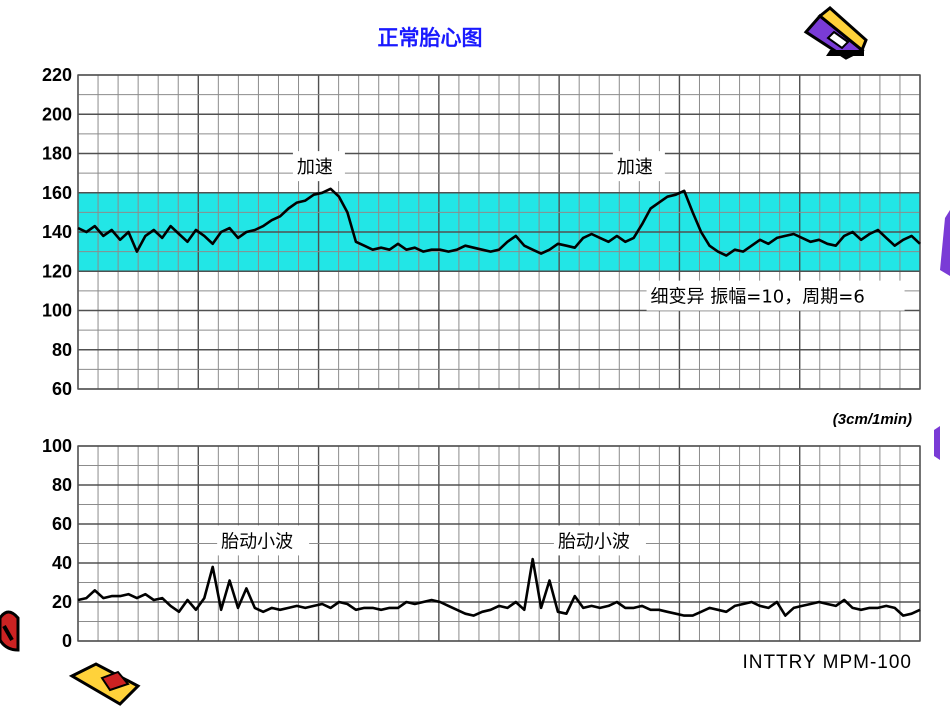 This screenshot has width=950, height=713. What do you see at coordinates (57, 232) in the screenshot?
I see `y-tick-label: 140` at bounding box center [57, 232].